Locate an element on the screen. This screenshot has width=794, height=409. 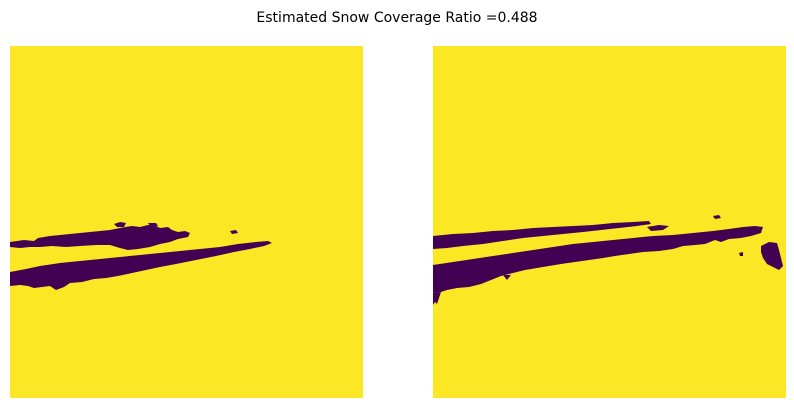
figure-title: Estimated Snow Coverage Ratio =0.488 is located at coordinates (397, 18).